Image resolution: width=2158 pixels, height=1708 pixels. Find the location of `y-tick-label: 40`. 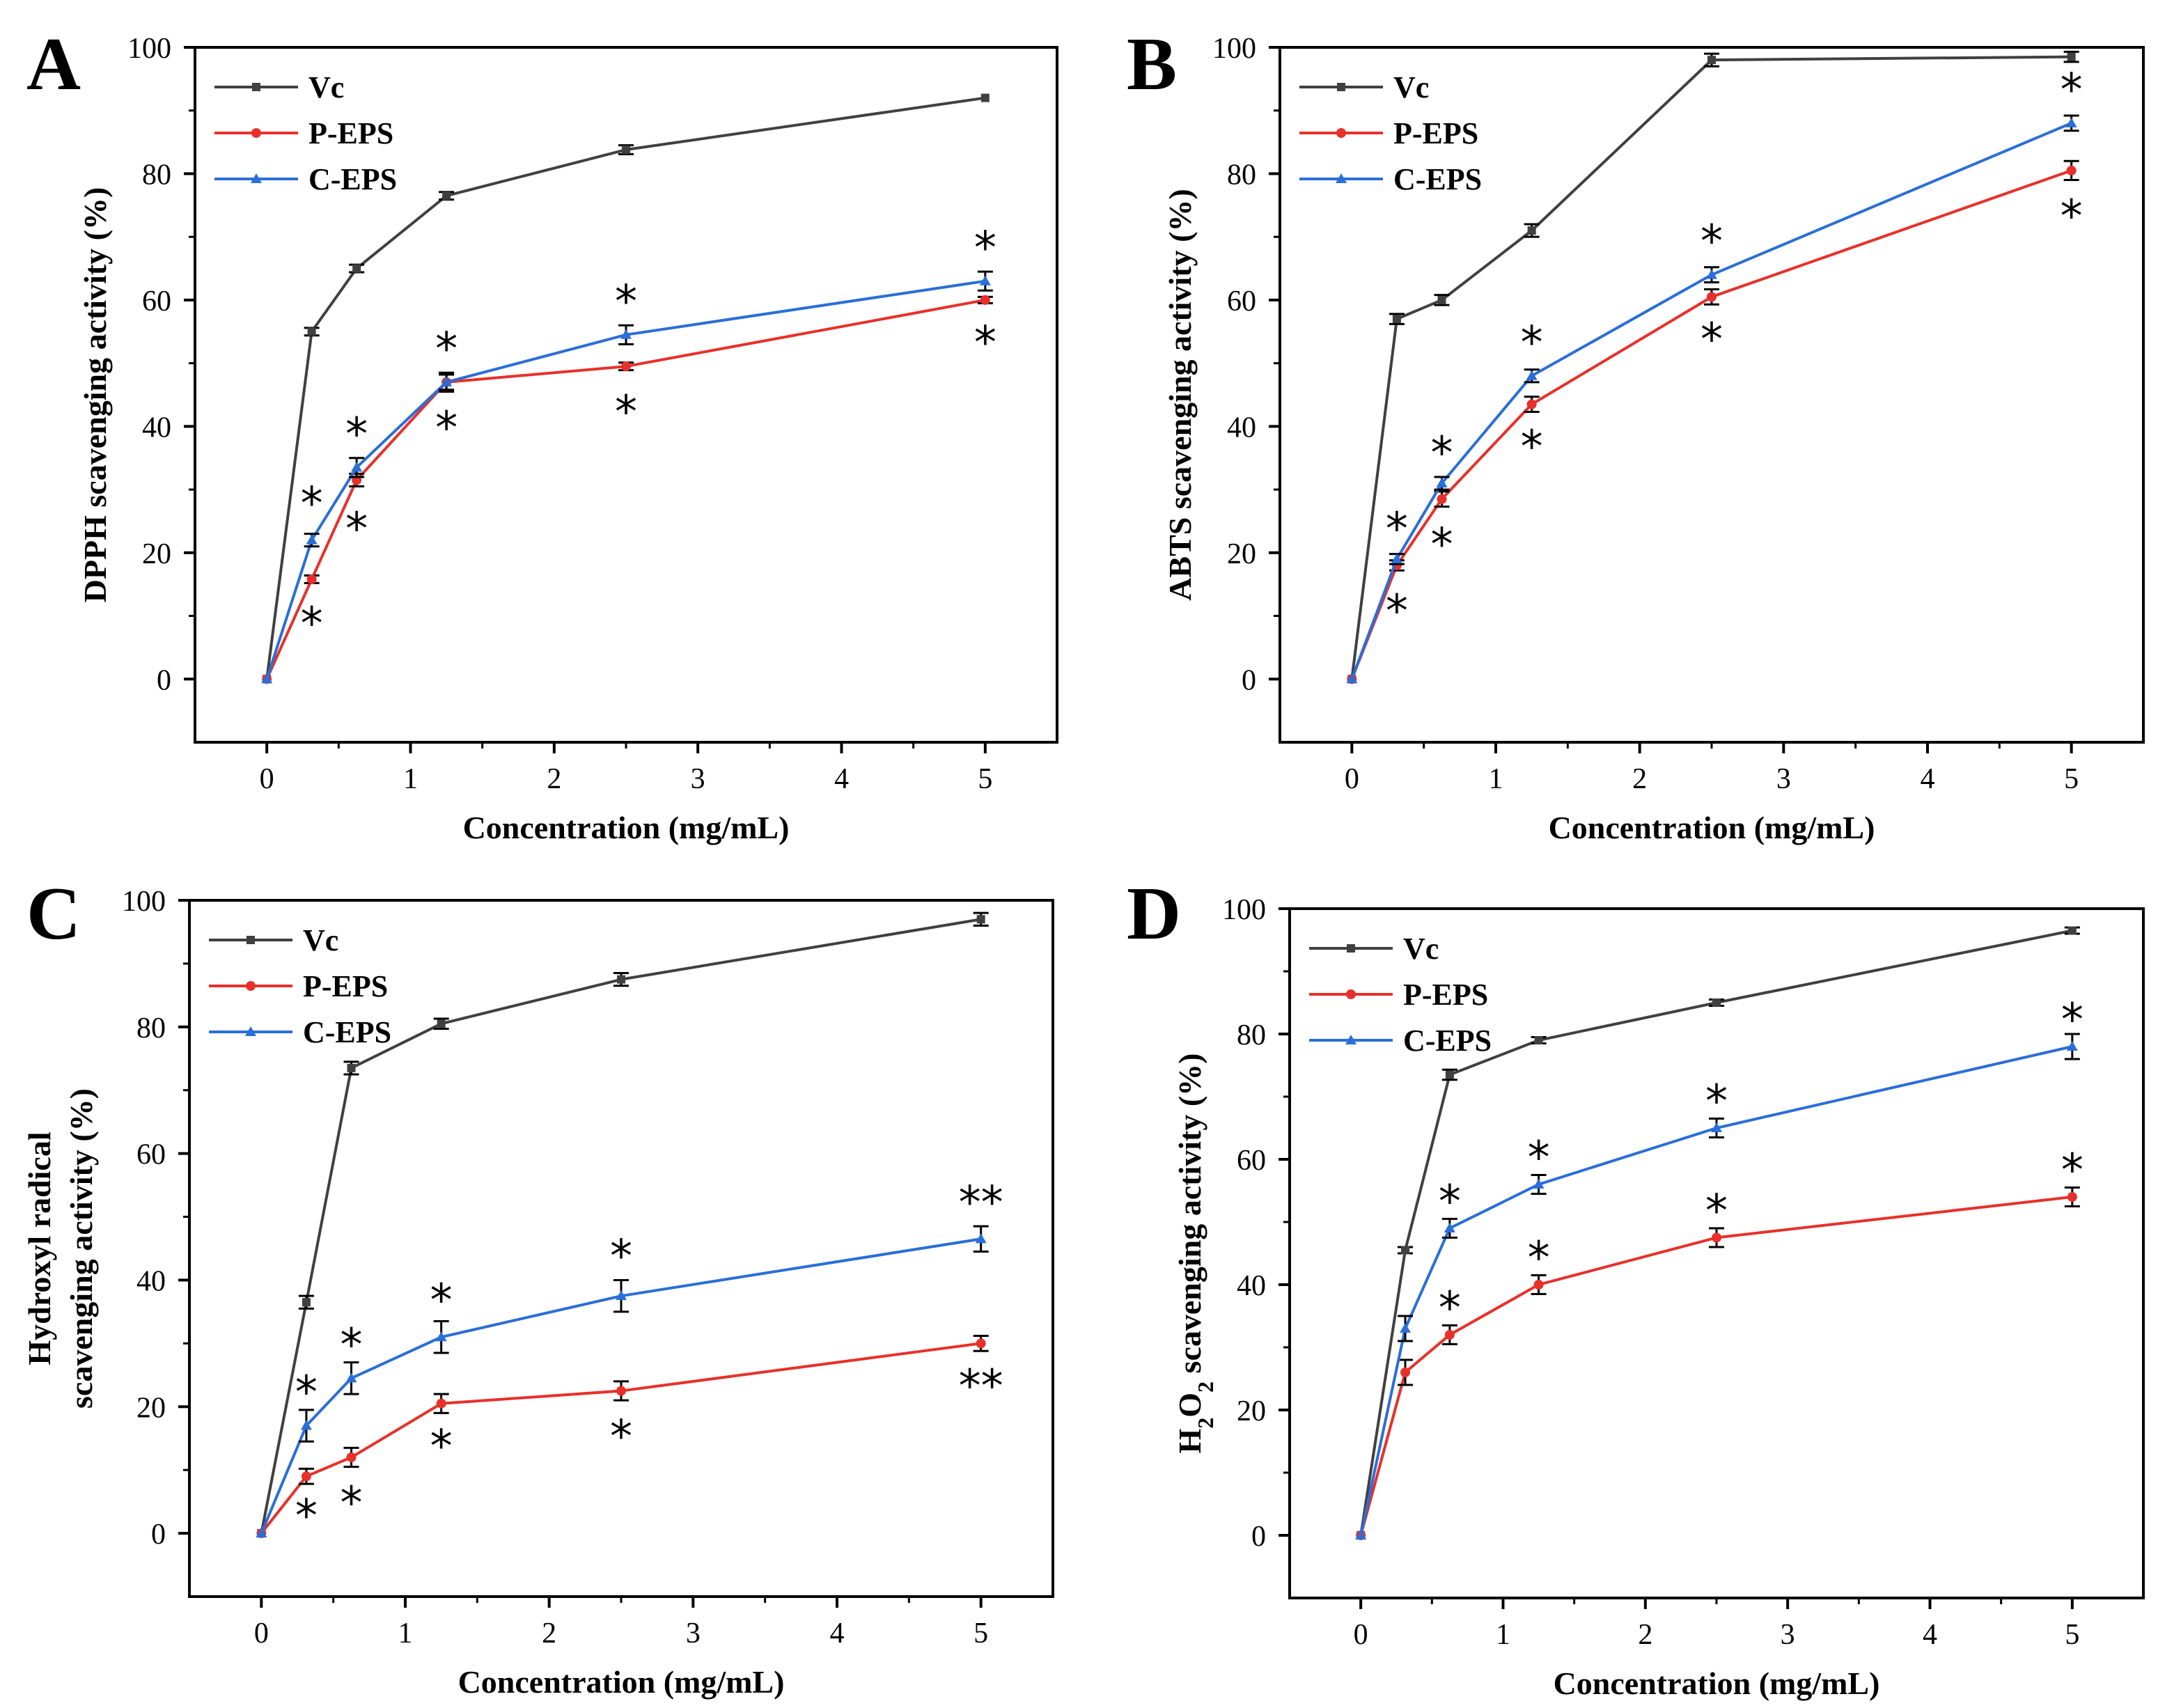

y-tick-label: 40 is located at coordinates (151, 1281).